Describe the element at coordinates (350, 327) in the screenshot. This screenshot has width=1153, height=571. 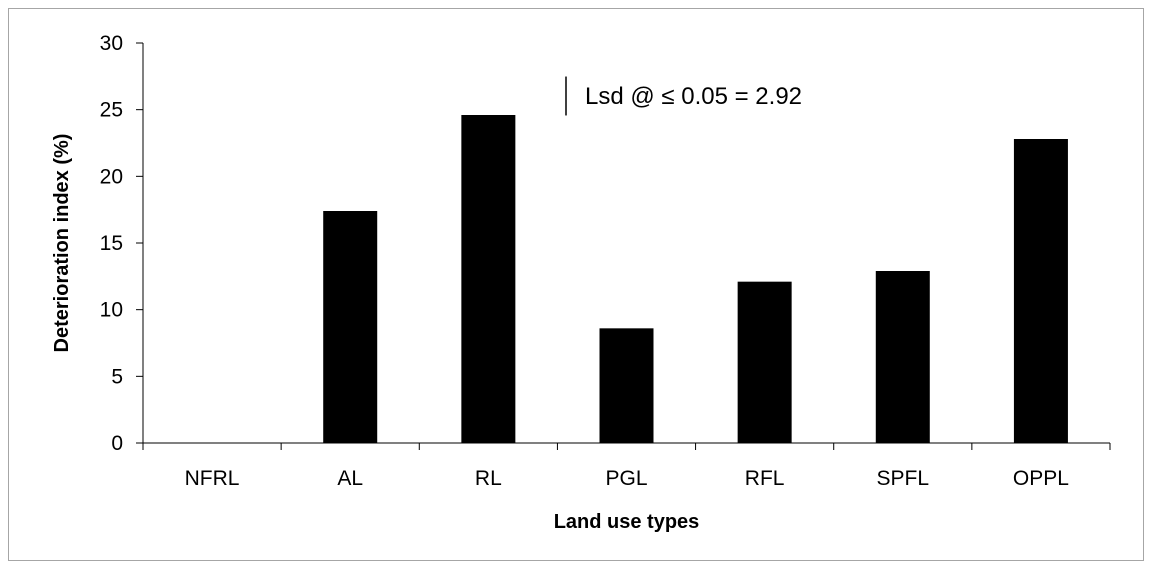
I see `bar-al` at that location.